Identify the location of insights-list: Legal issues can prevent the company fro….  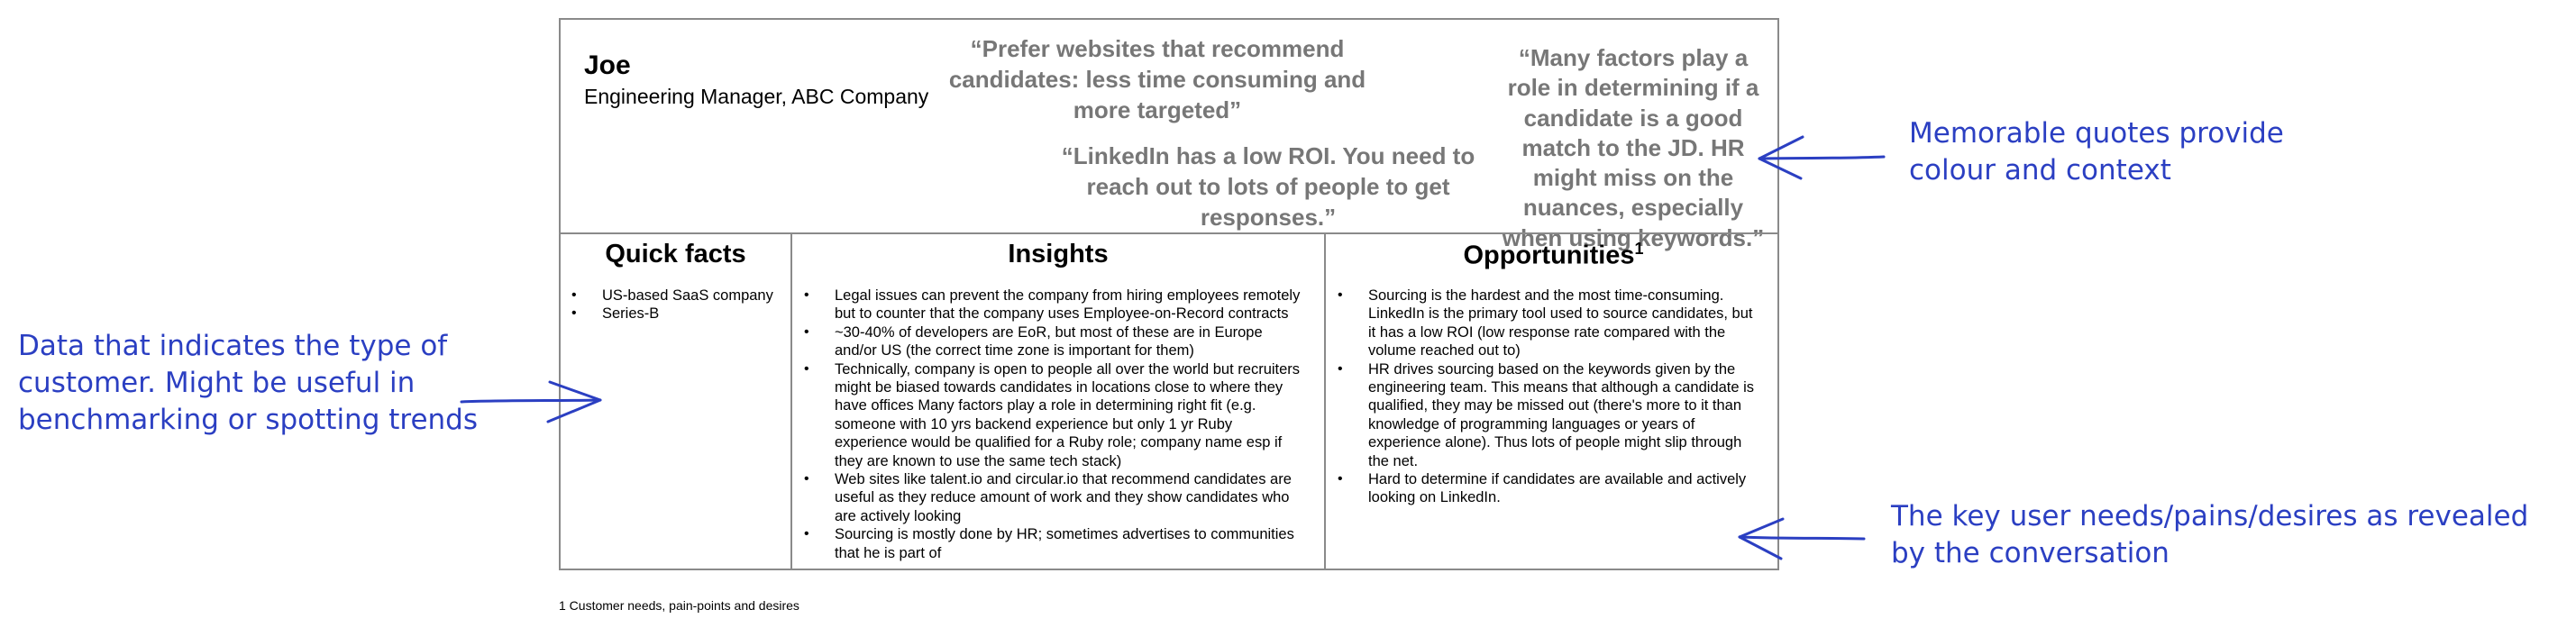
(1047, 424).